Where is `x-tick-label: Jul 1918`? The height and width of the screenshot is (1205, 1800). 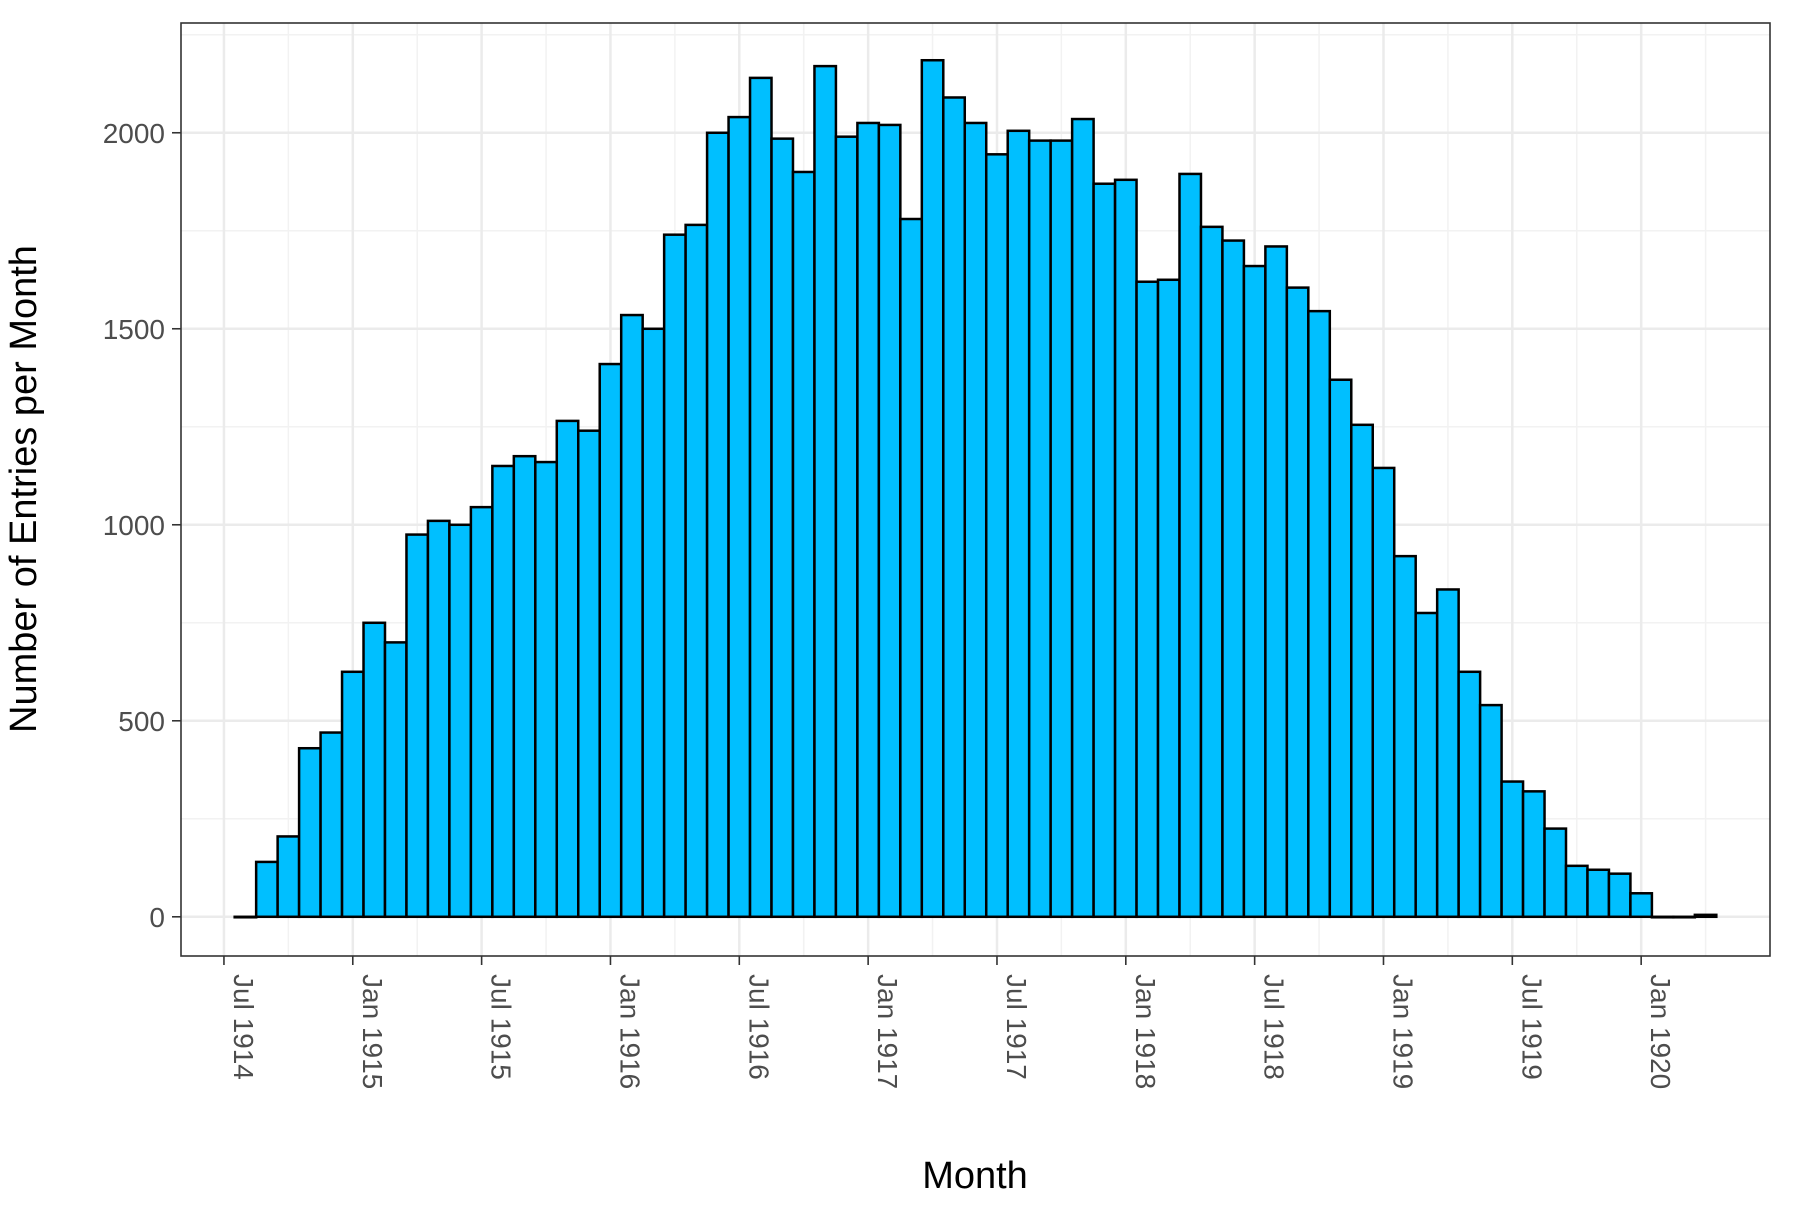 x-tick-label: Jul 1918 is located at coordinates (1274, 1027).